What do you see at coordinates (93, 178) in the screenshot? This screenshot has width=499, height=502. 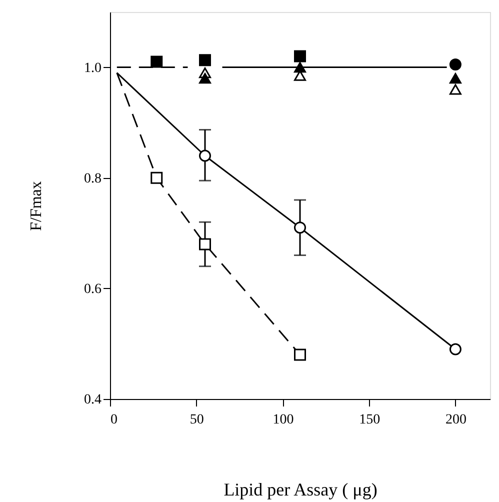 I see `y-tick-label: 0.8` at bounding box center [93, 178].